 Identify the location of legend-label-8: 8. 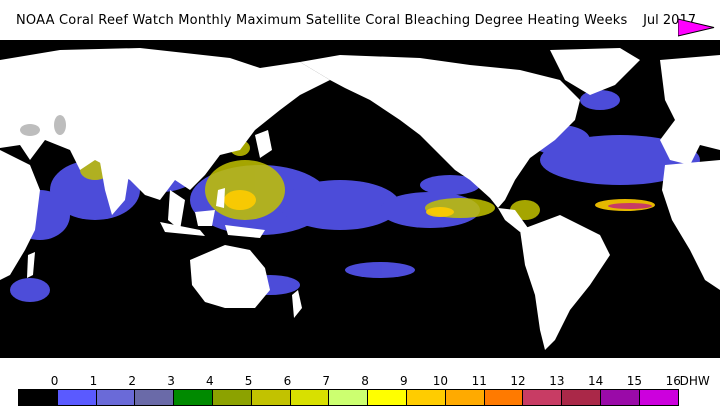
(365, 381).